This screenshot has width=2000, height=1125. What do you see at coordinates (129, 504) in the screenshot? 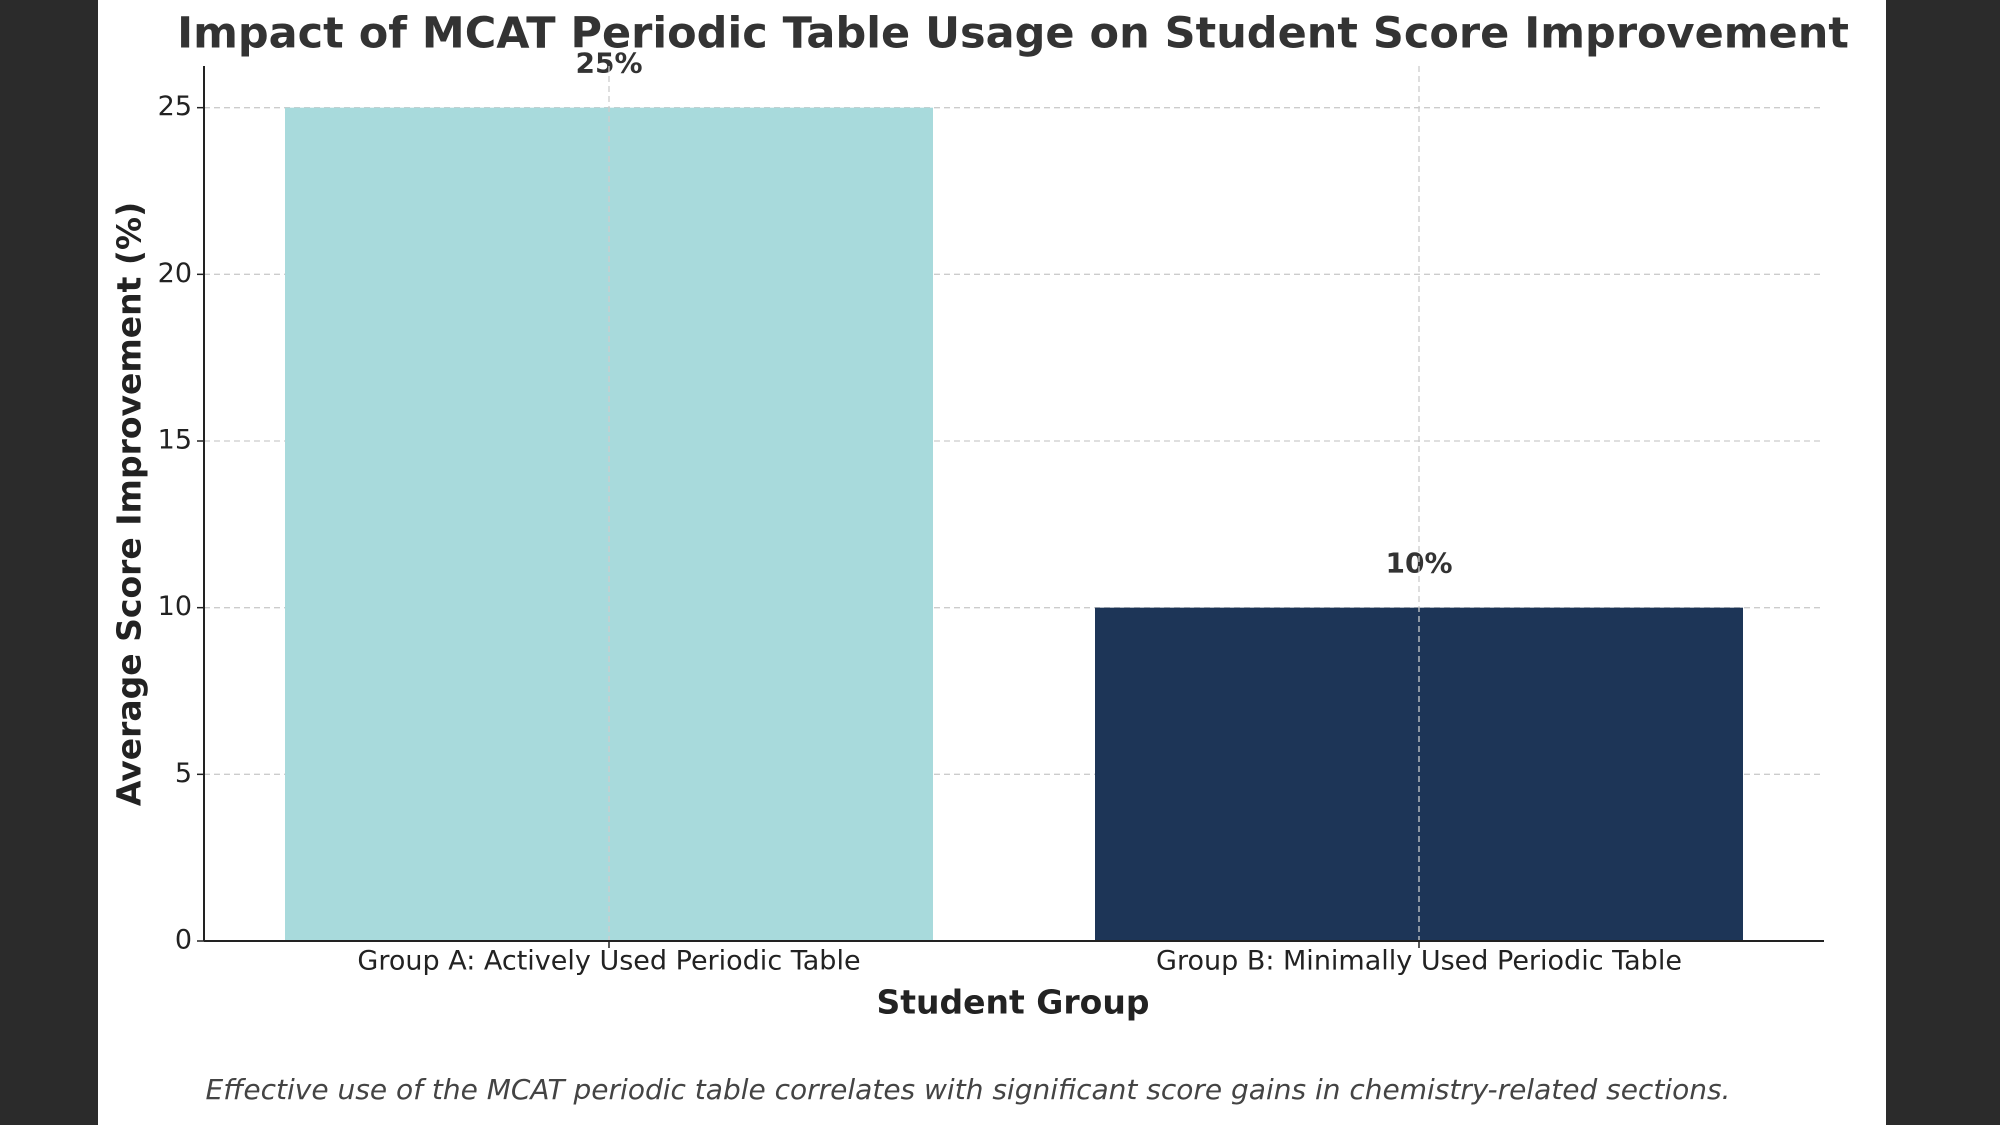
I see `y-axis-label: Average Score Improvement (%)` at bounding box center [129, 504].